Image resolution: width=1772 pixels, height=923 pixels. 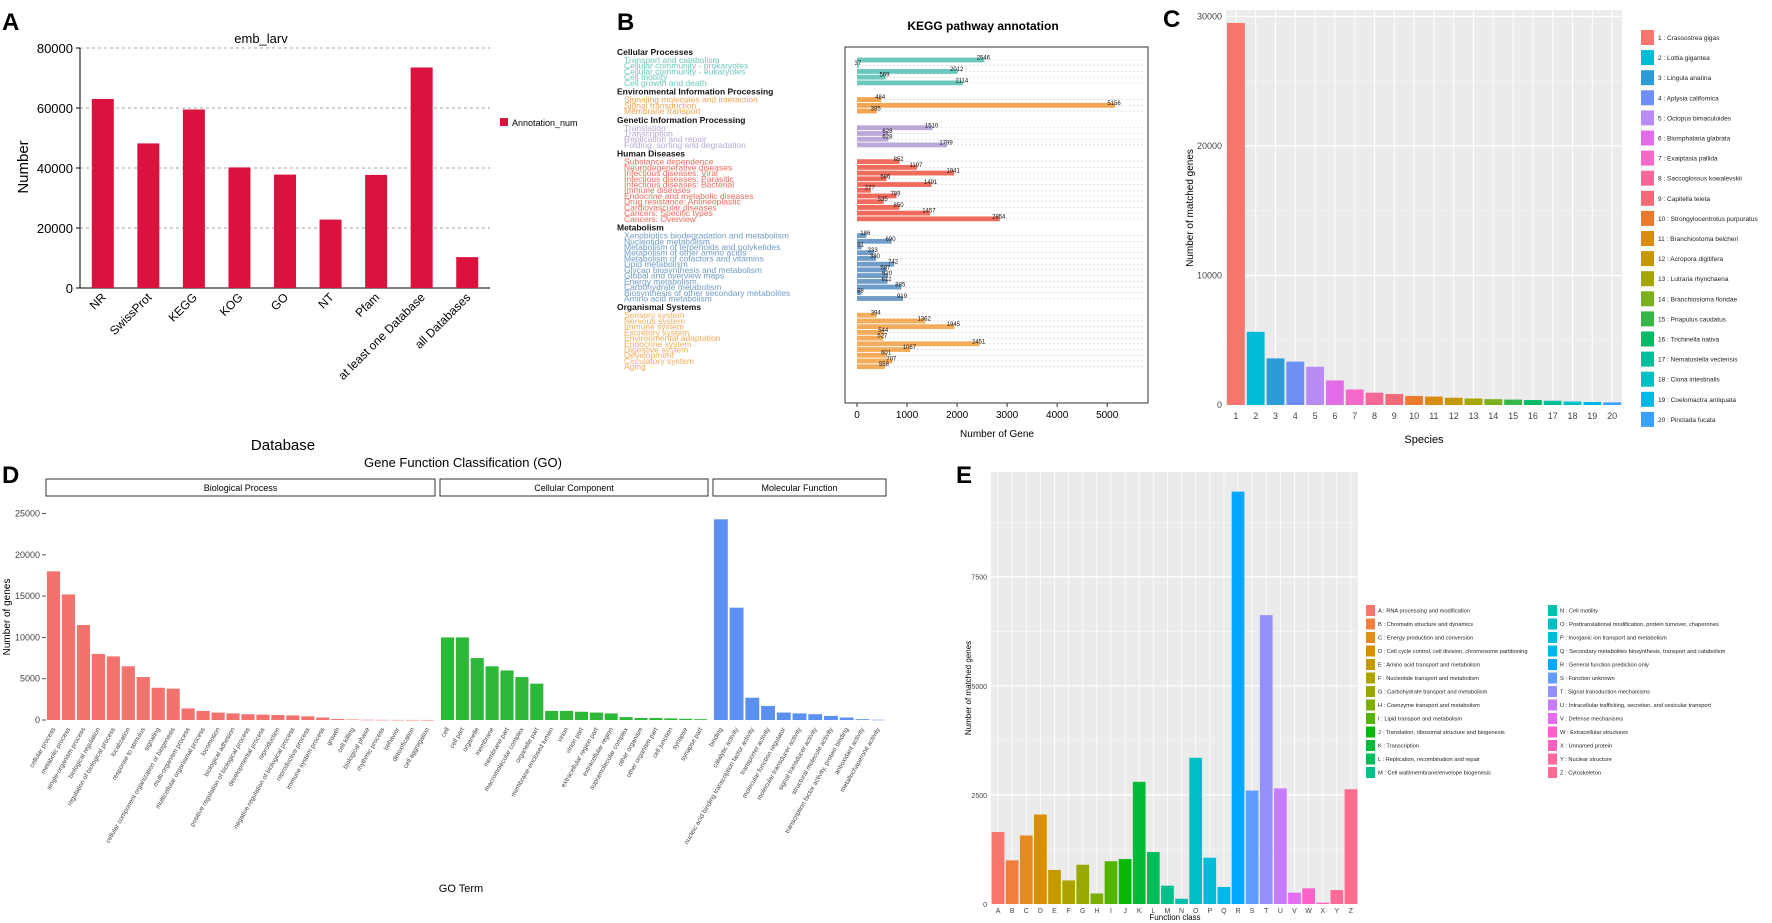 What do you see at coordinates (656, 264) in the screenshot?
I see `panel-b-item-label: Lipid metabolism` at bounding box center [656, 264].